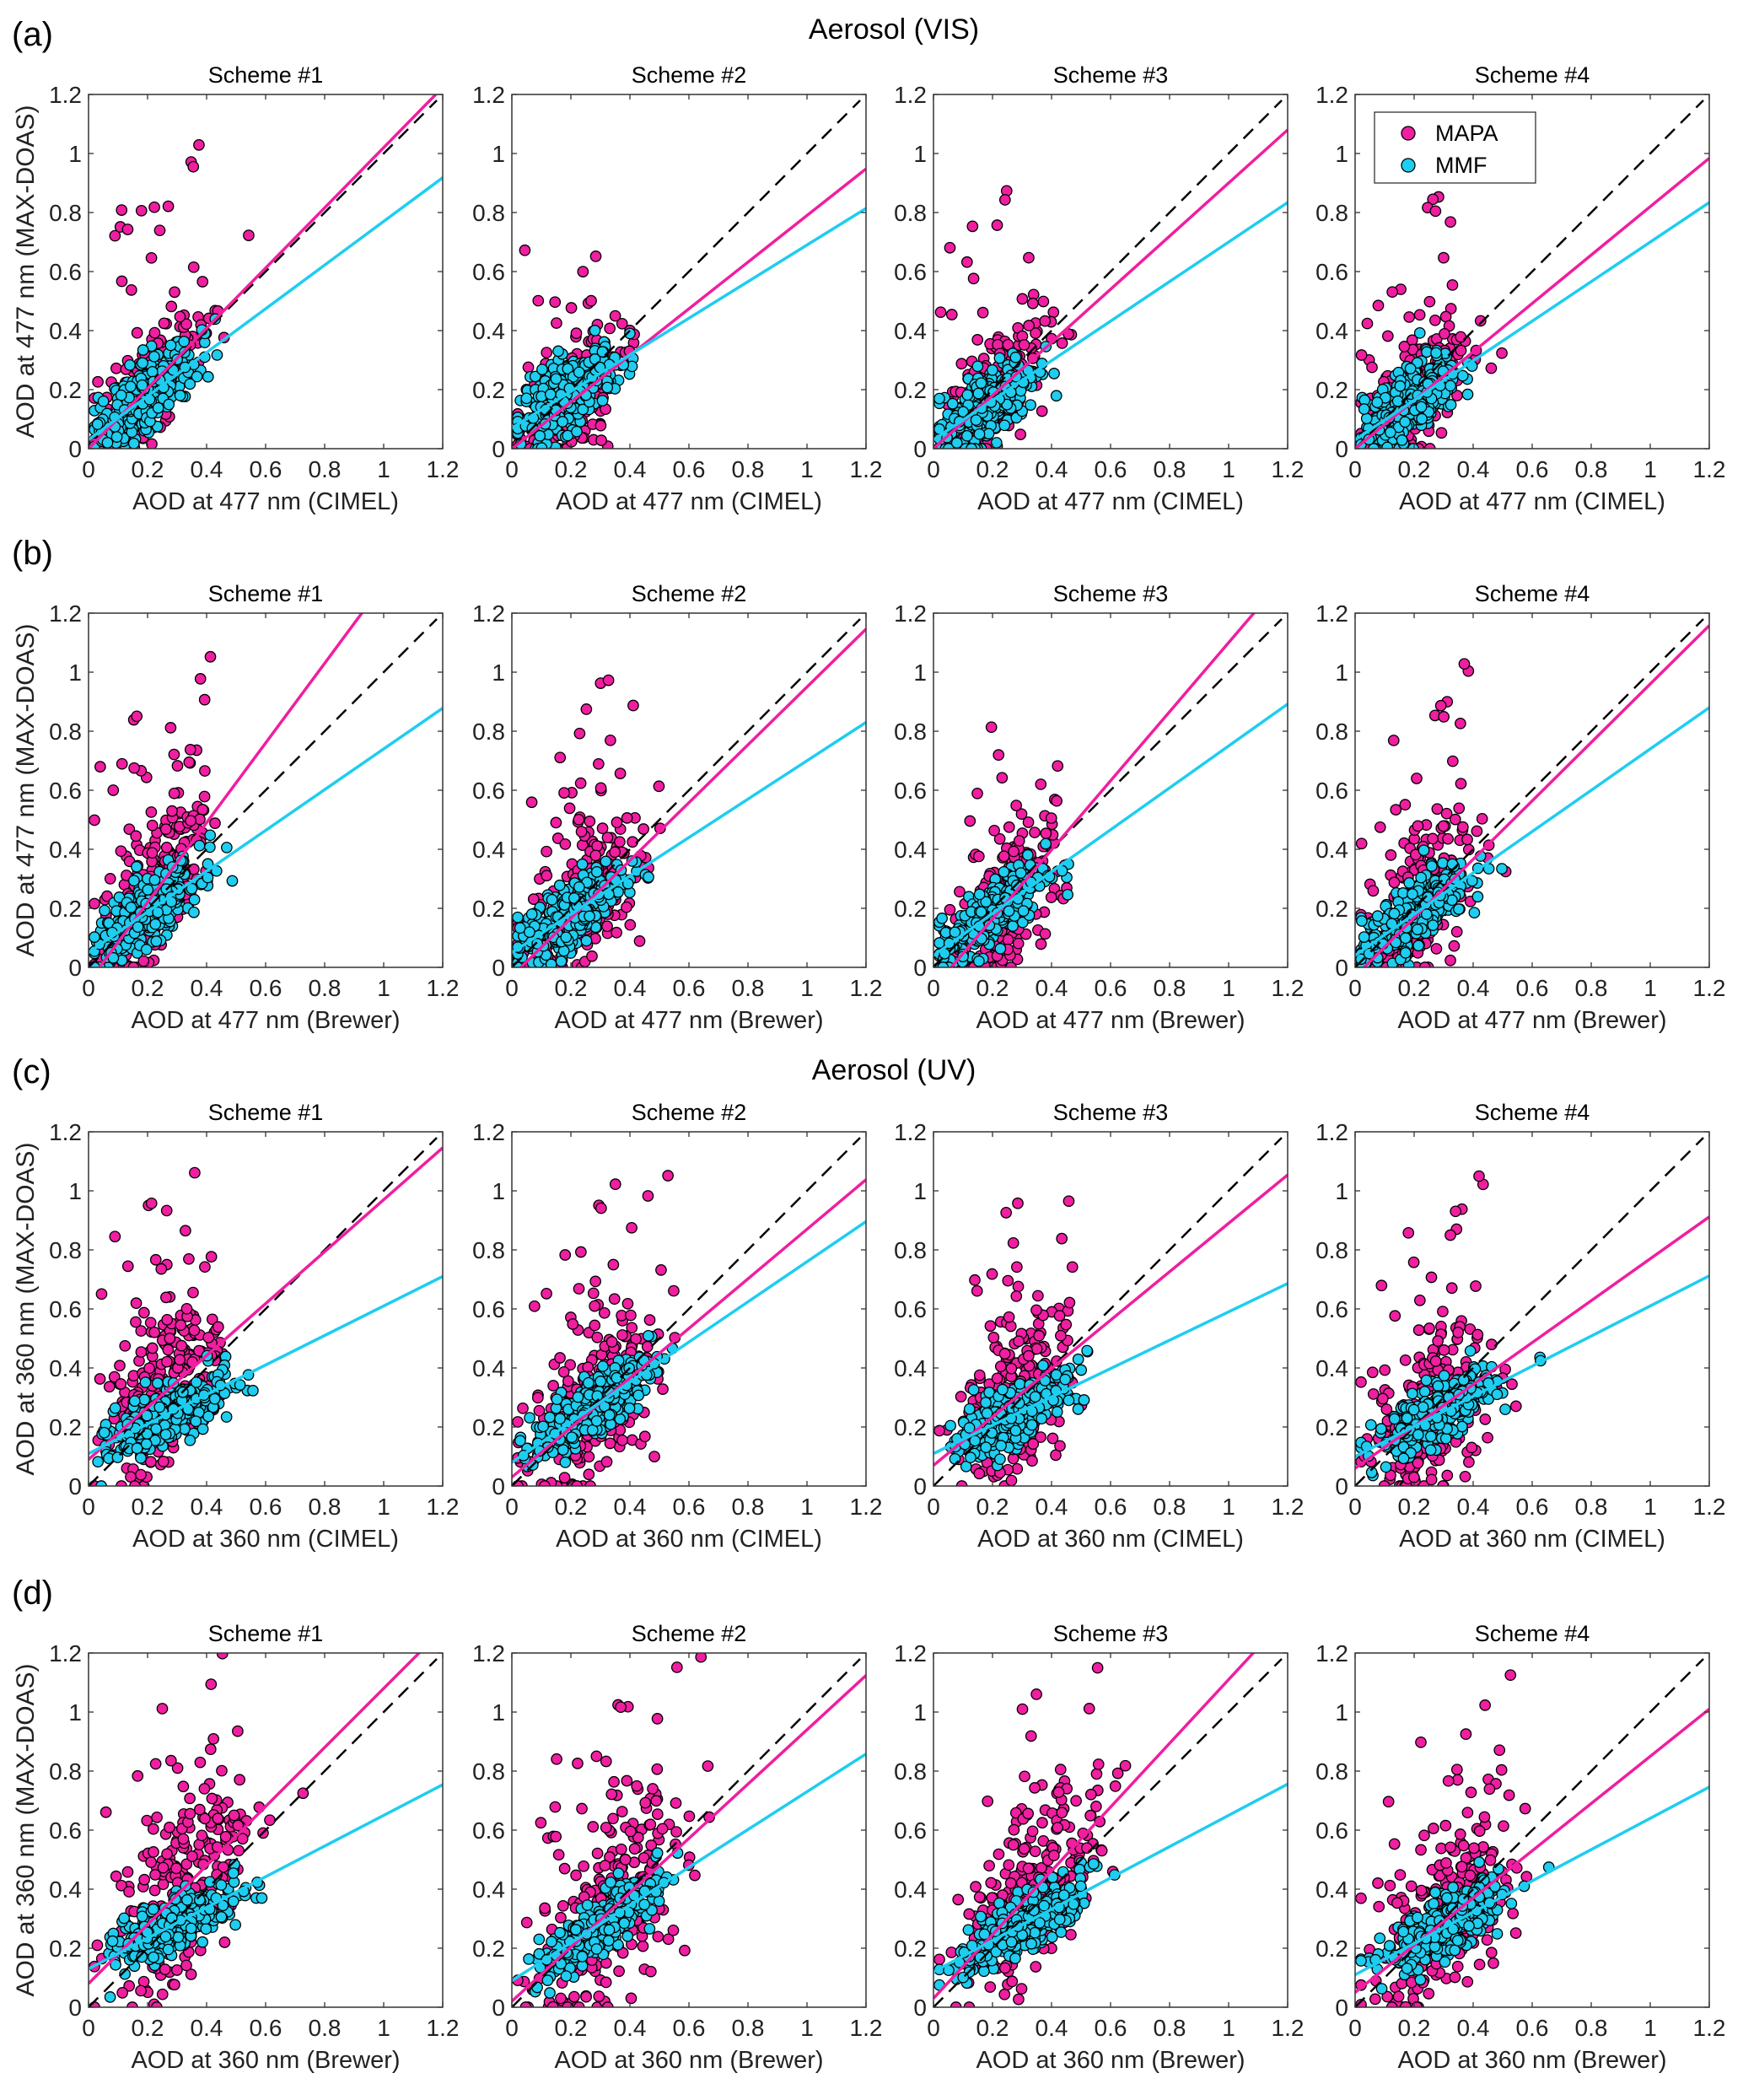 This screenshot has height=2100, width=1743. What do you see at coordinates (1102, 790) in the screenshot?
I see `mapa-fit-line` at bounding box center [1102, 790].